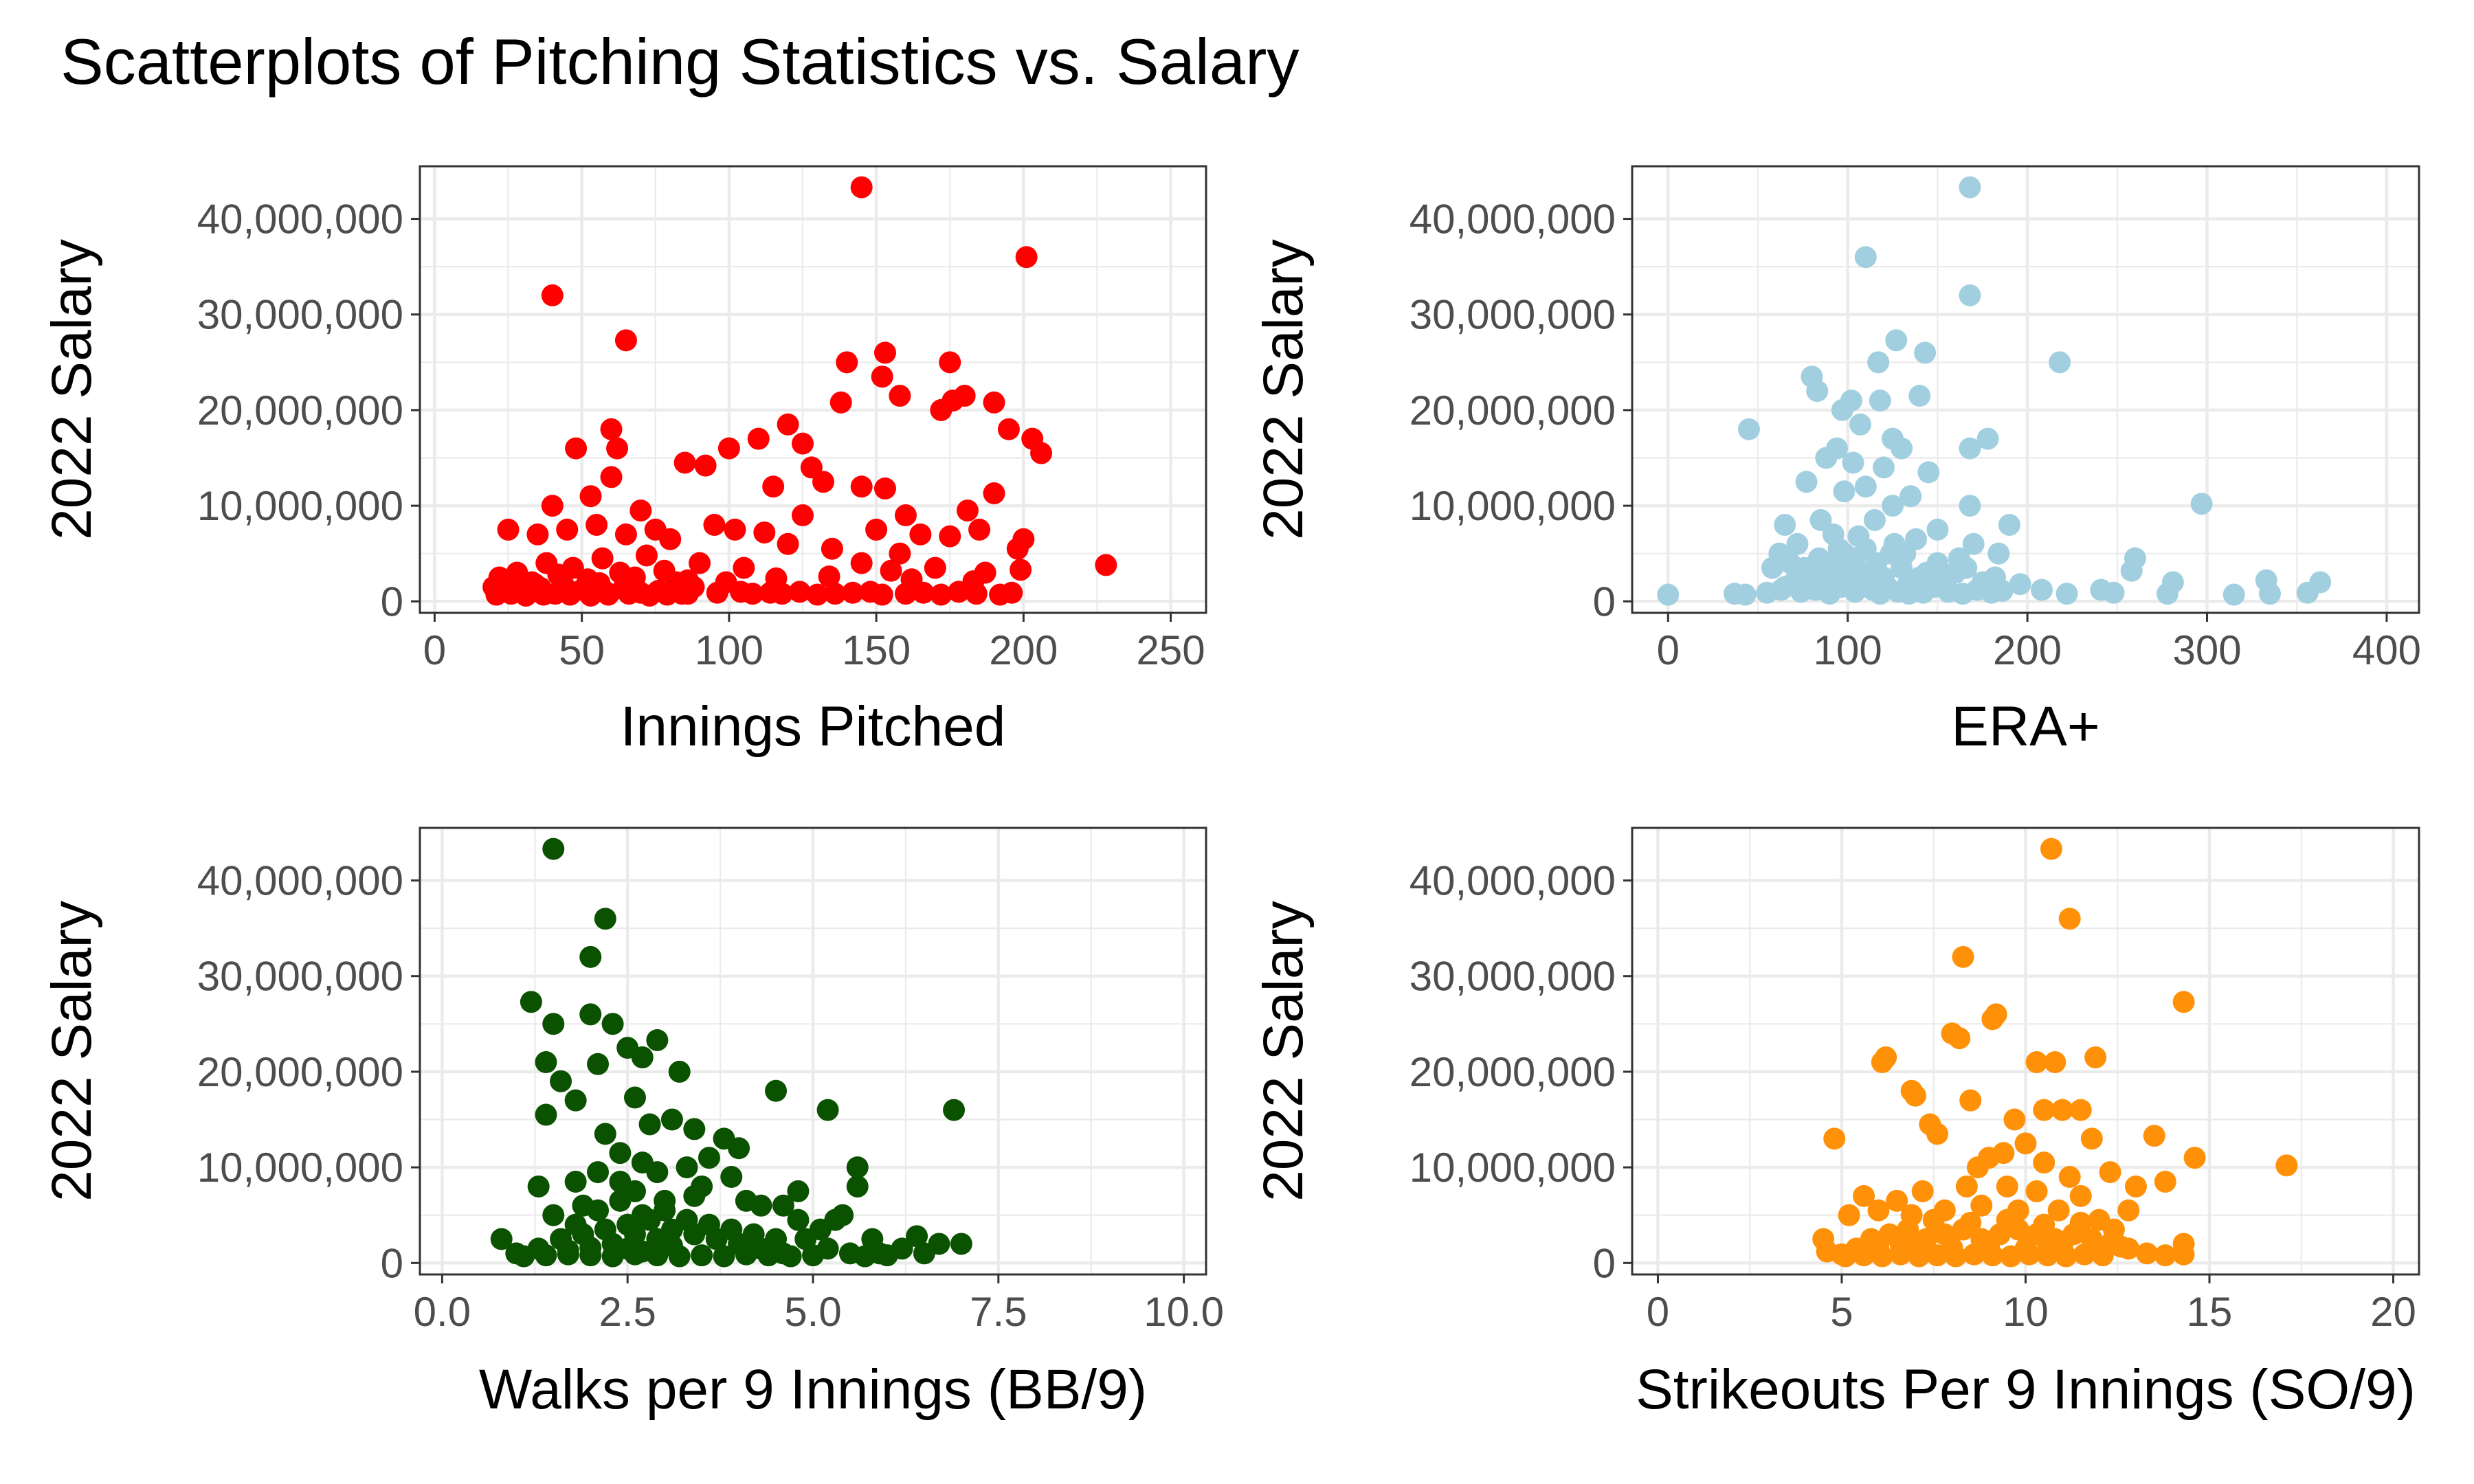  What do you see at coordinates (1658, 1312) in the screenshot?
I see `x-tick-label: 0` at bounding box center [1658, 1312].